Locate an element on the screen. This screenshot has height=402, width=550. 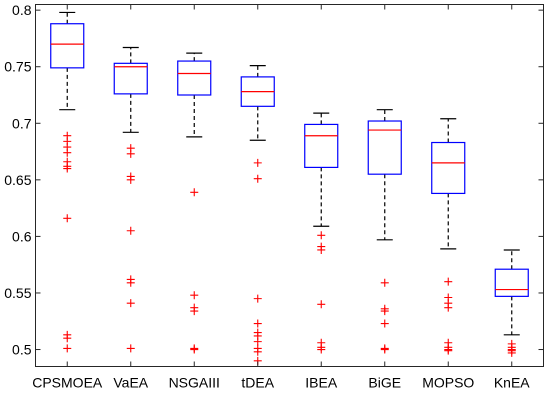
x-tick-label: NSGAIII is located at coordinates (194, 383).